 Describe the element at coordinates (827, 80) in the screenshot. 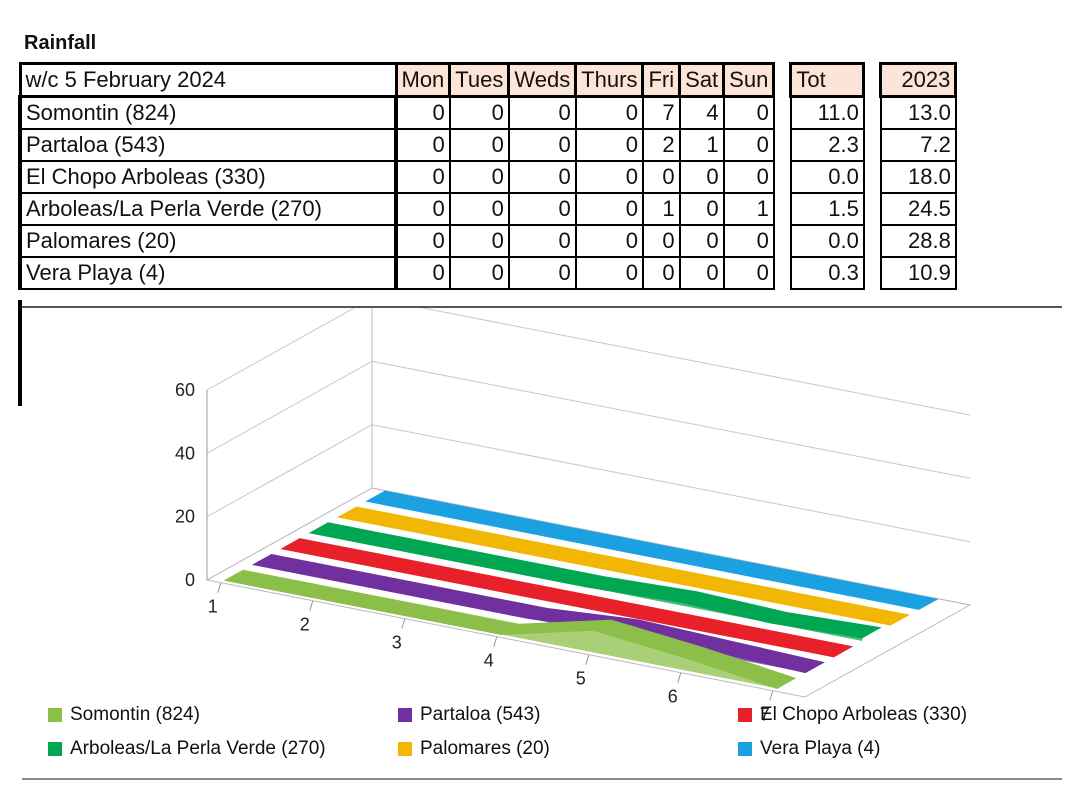

I see `tot-header: Tot` at that location.